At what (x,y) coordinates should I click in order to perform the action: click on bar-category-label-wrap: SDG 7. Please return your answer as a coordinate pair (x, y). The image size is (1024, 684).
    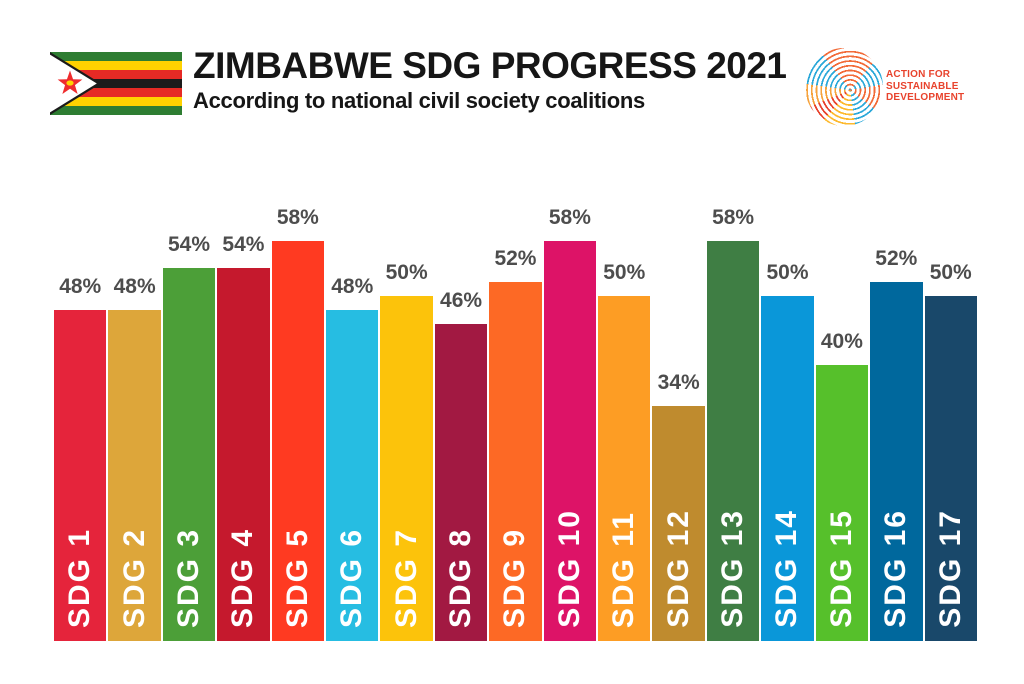
    Looking at the image, I should click on (406, 578).